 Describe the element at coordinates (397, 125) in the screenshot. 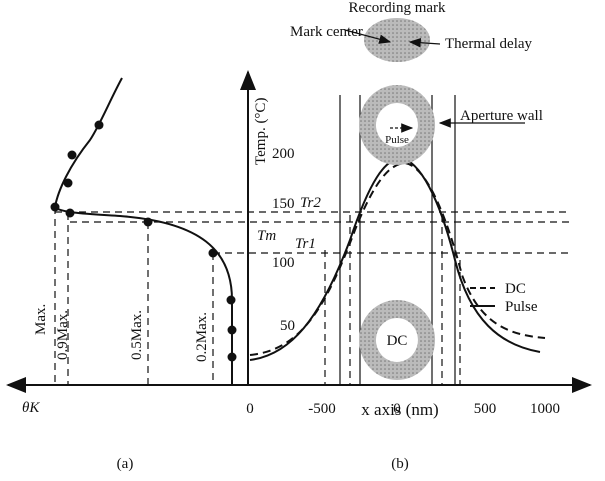

I see `ring-pulse` at that location.